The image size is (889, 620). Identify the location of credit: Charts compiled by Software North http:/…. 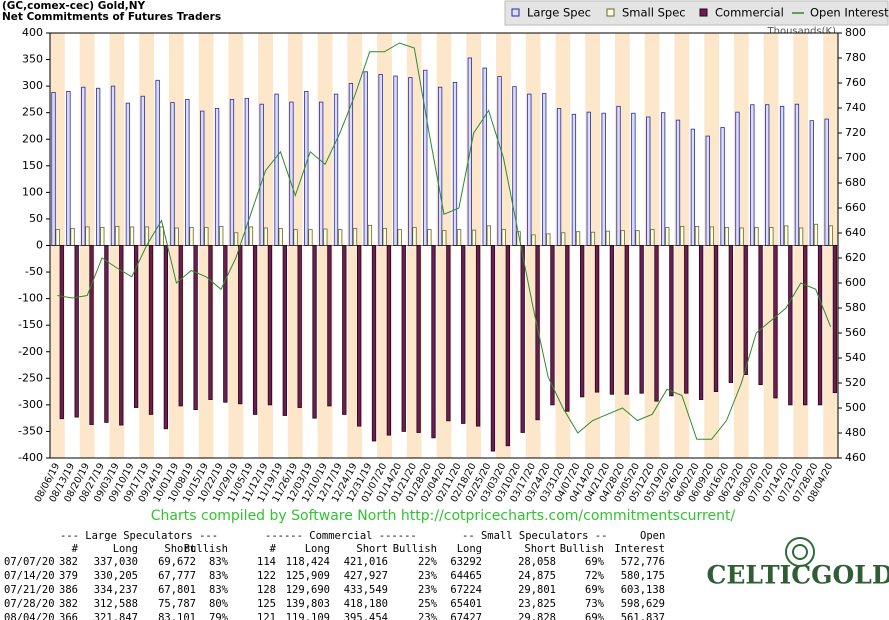
(443, 516).